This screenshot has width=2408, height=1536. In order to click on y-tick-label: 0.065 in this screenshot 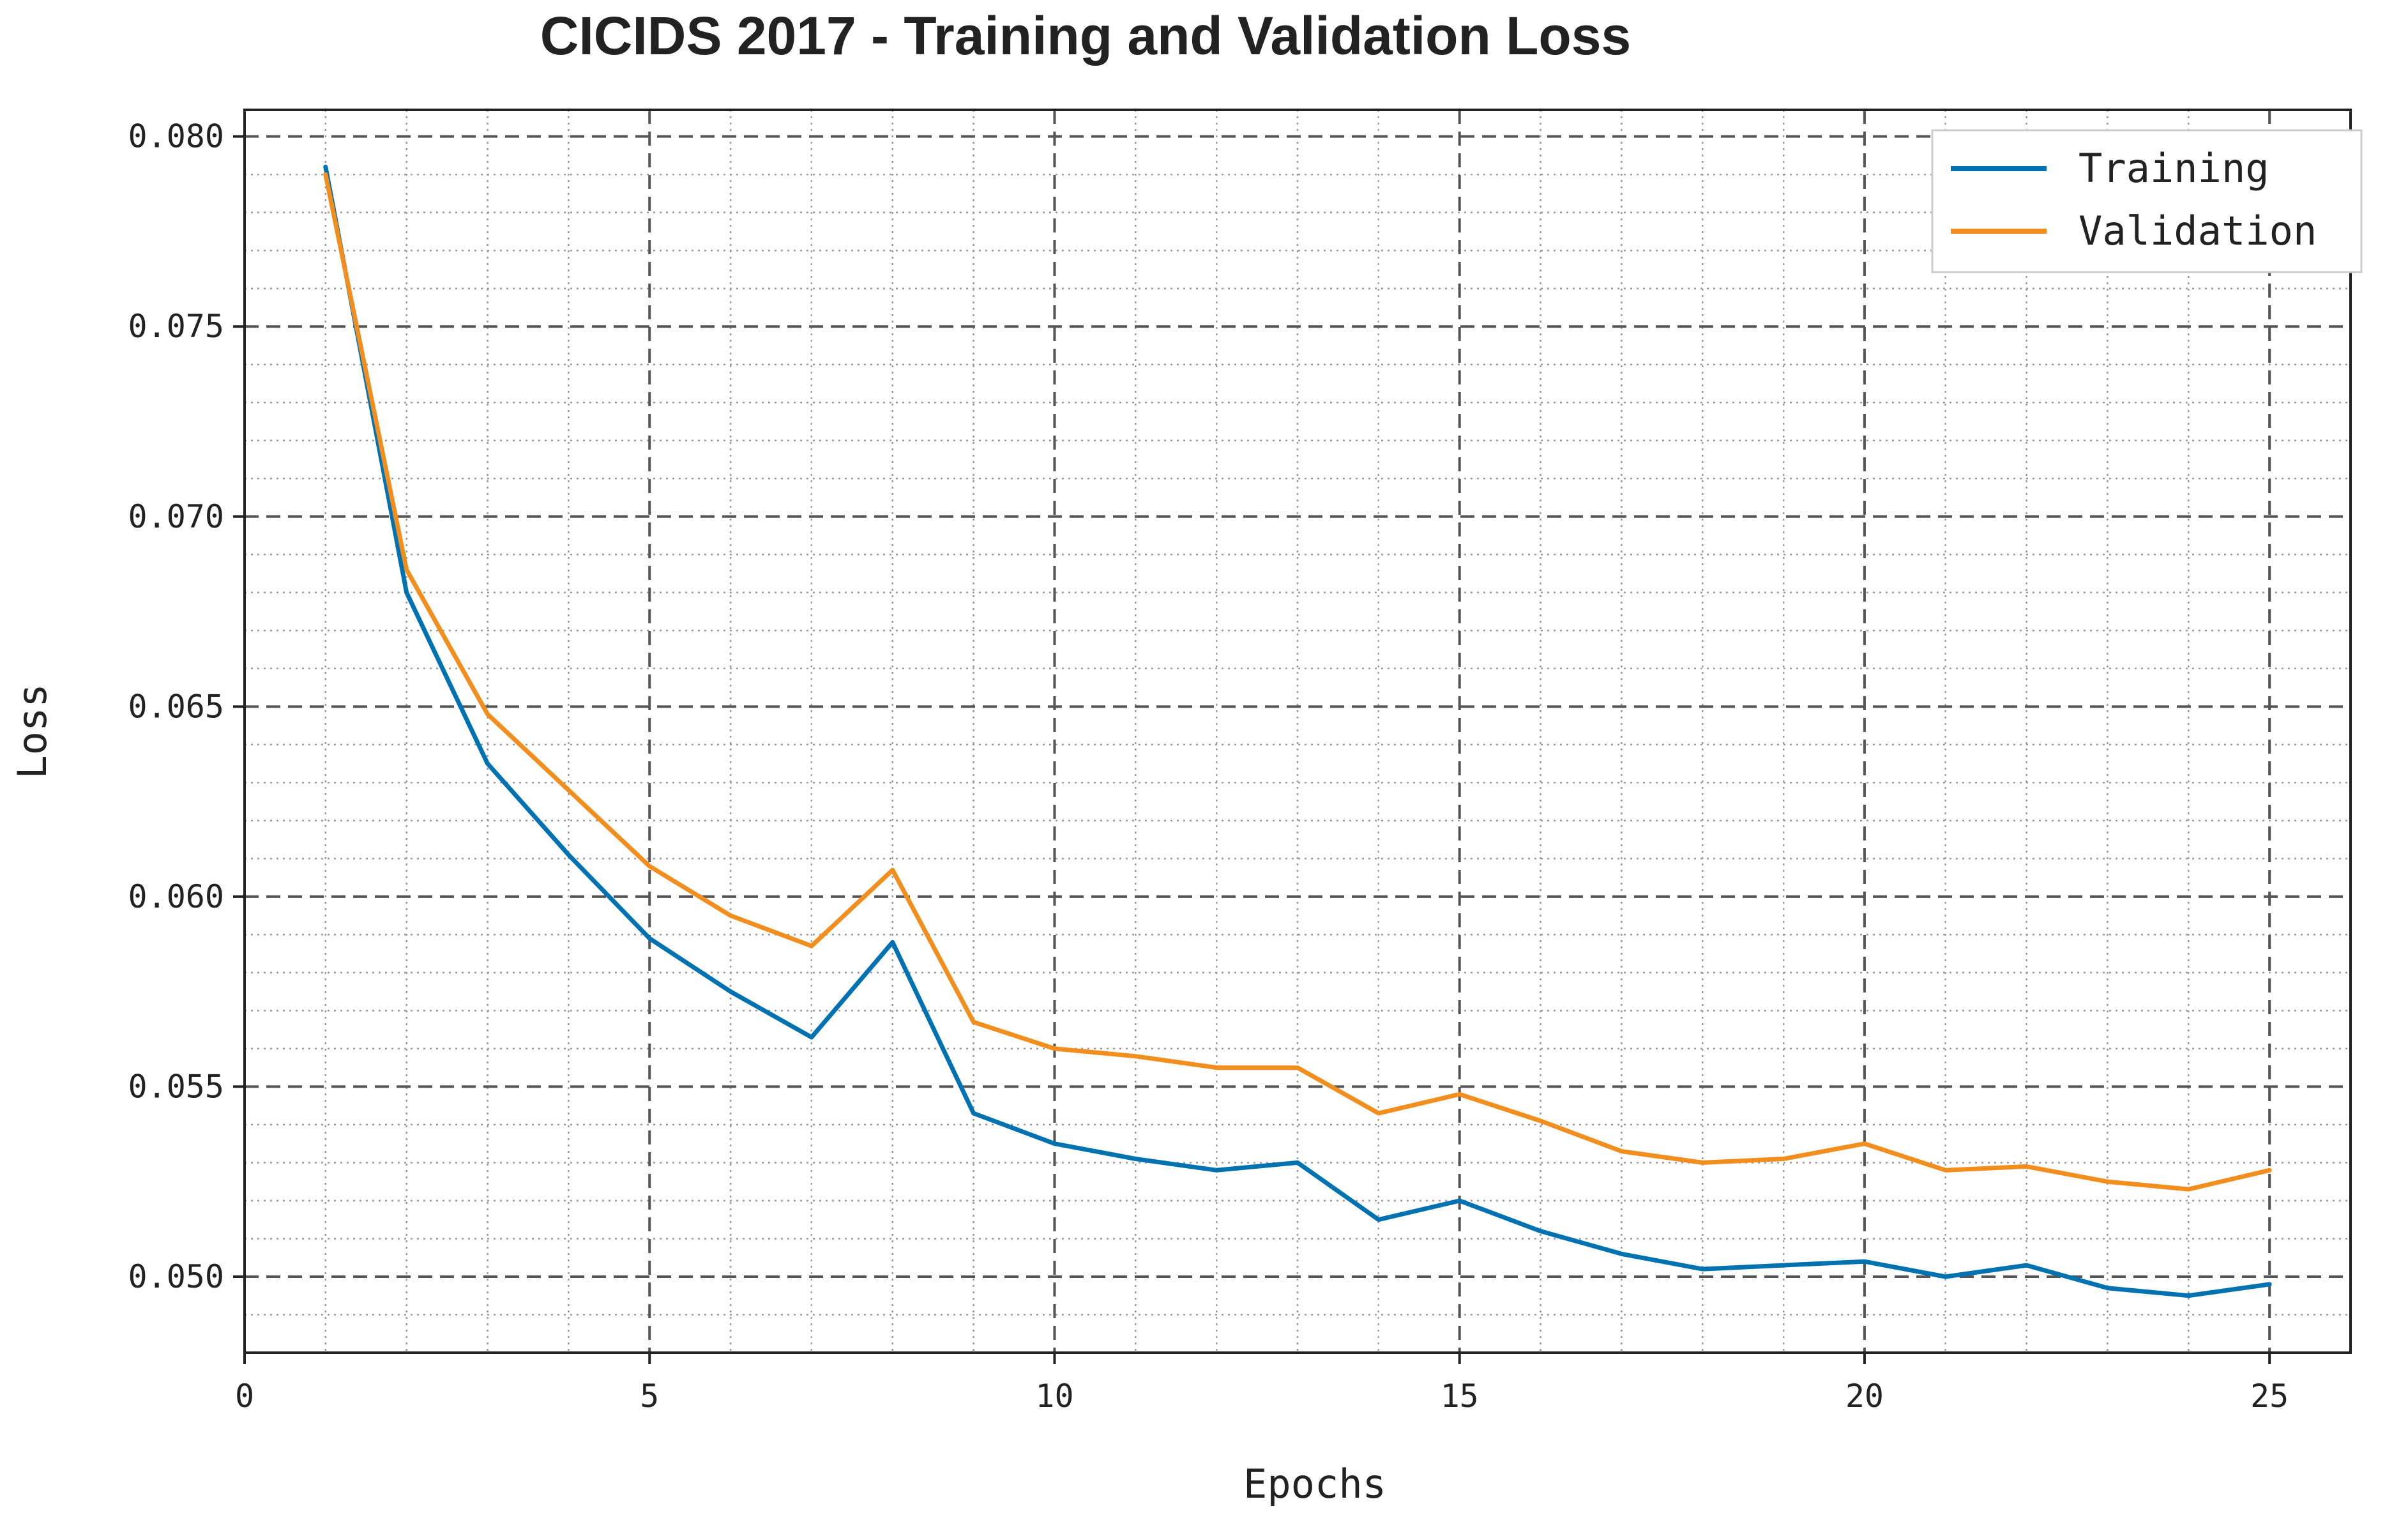, I will do `click(176, 706)`.